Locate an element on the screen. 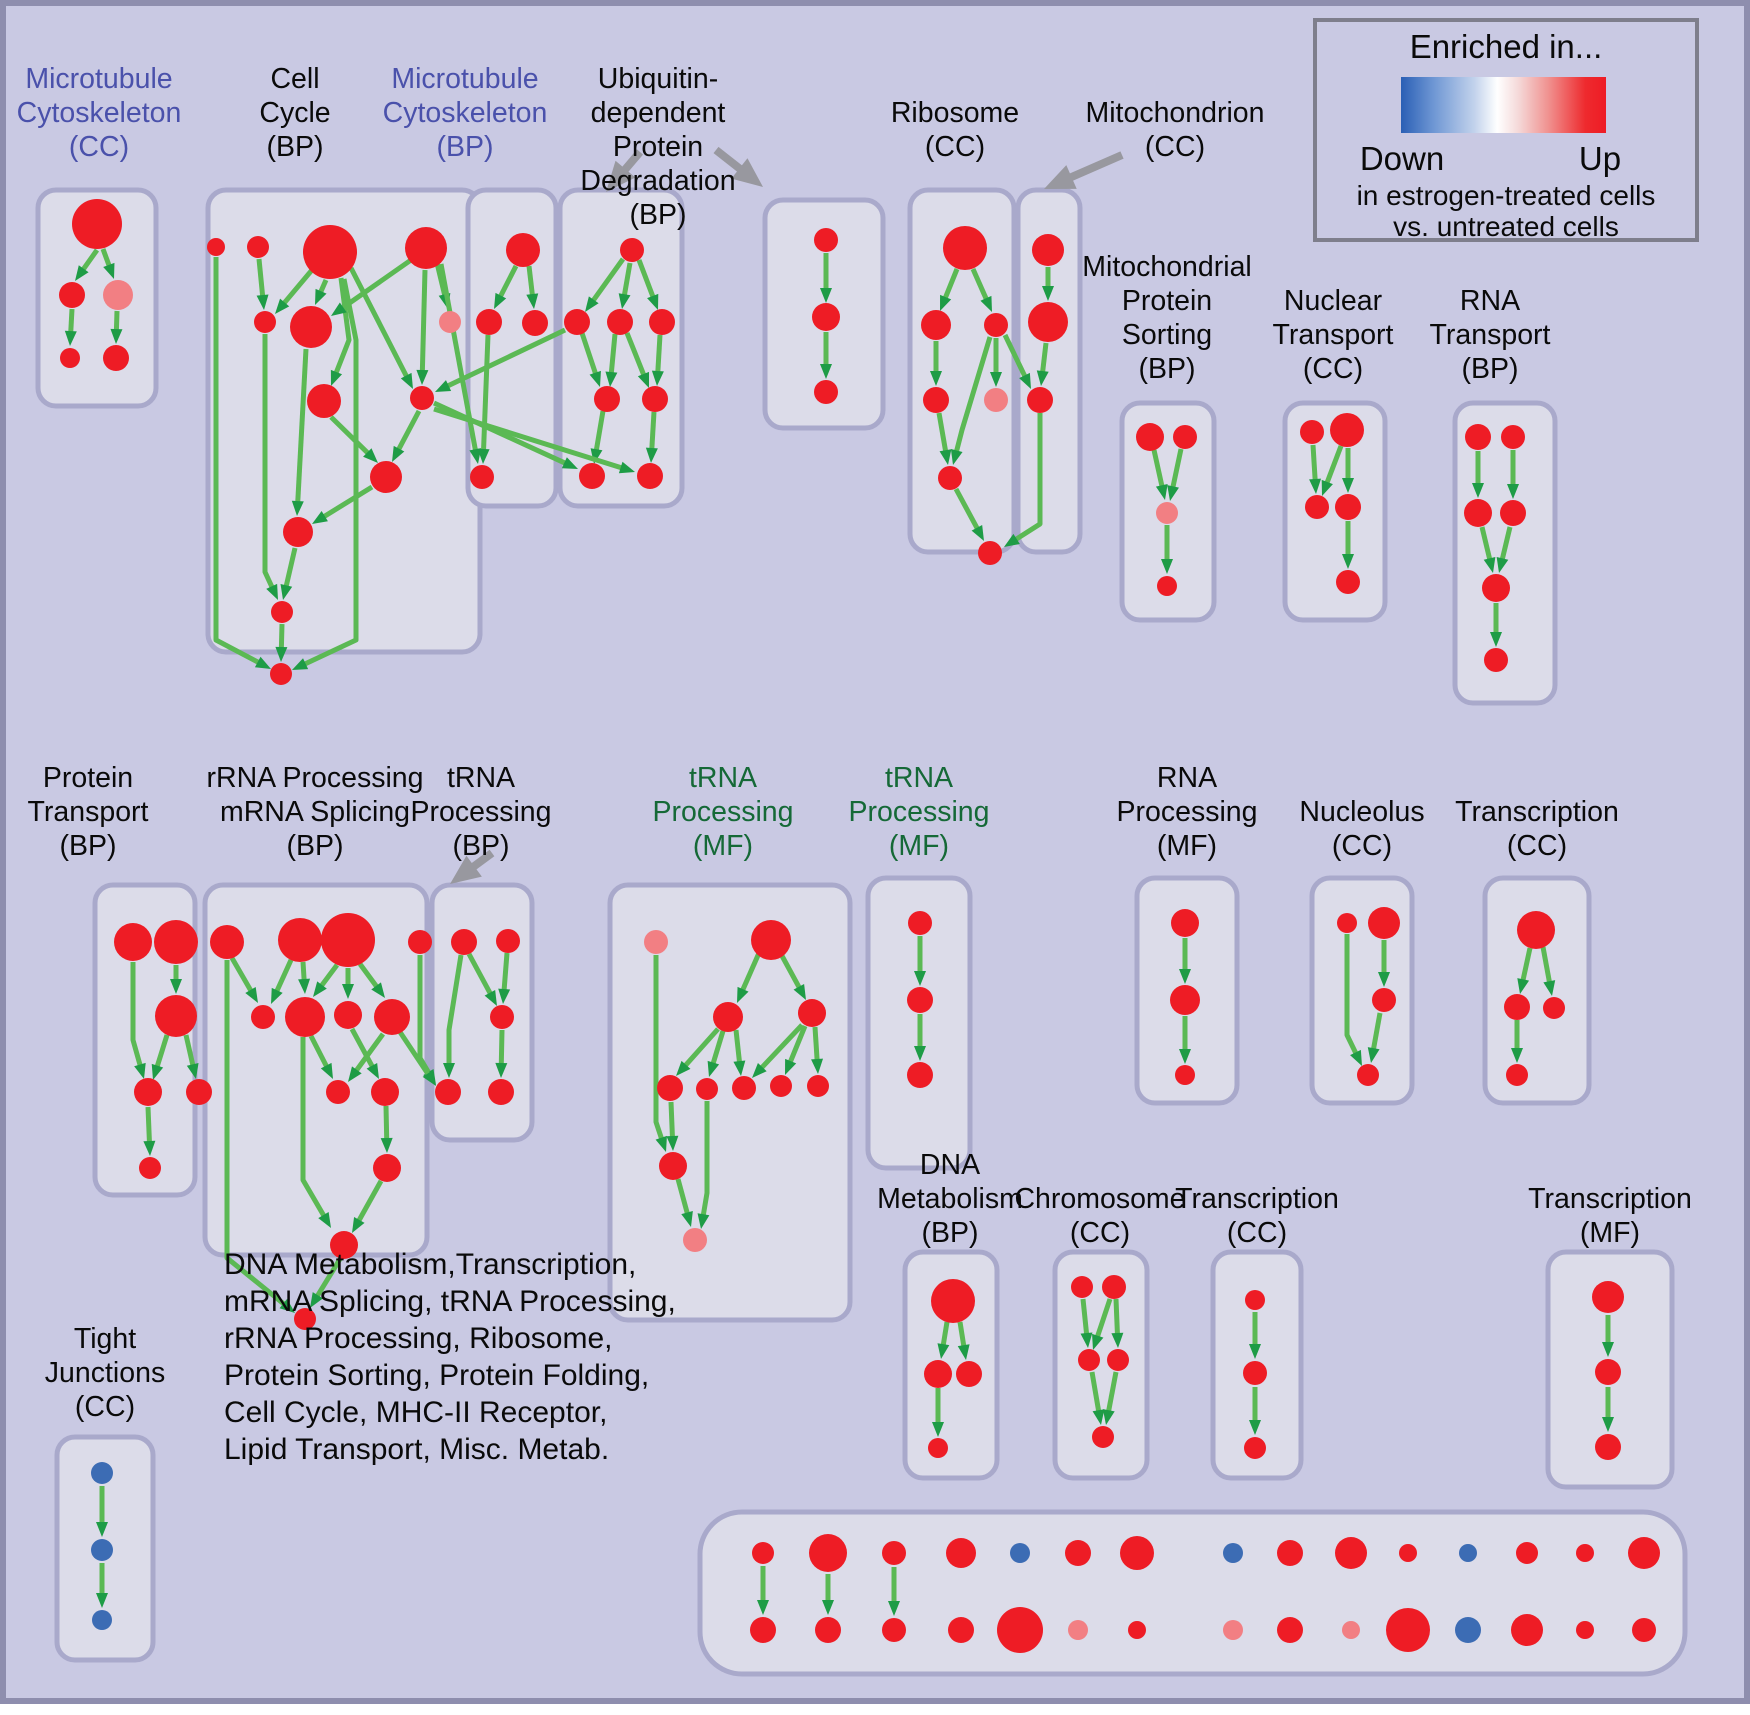  legend-gradient-bar is located at coordinates (1503, 105).